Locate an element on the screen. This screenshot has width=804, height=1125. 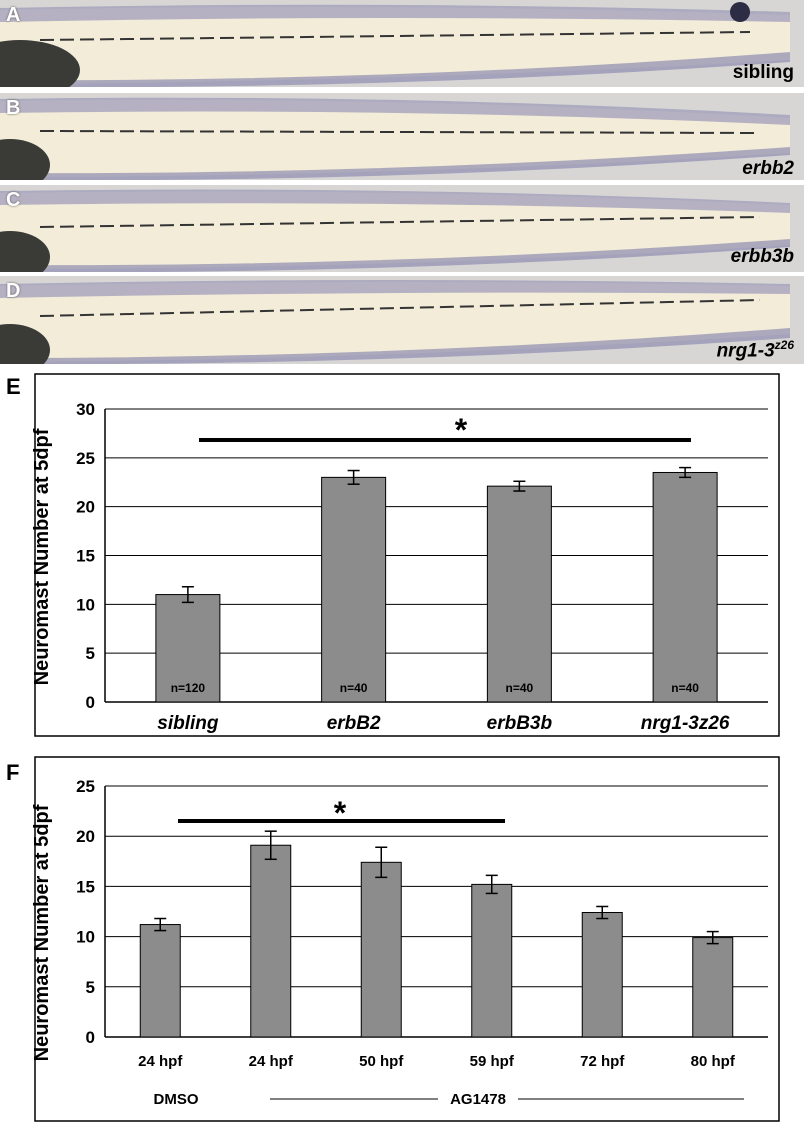
x-tick-label: 59 hpf is located at coordinates (492, 1061).